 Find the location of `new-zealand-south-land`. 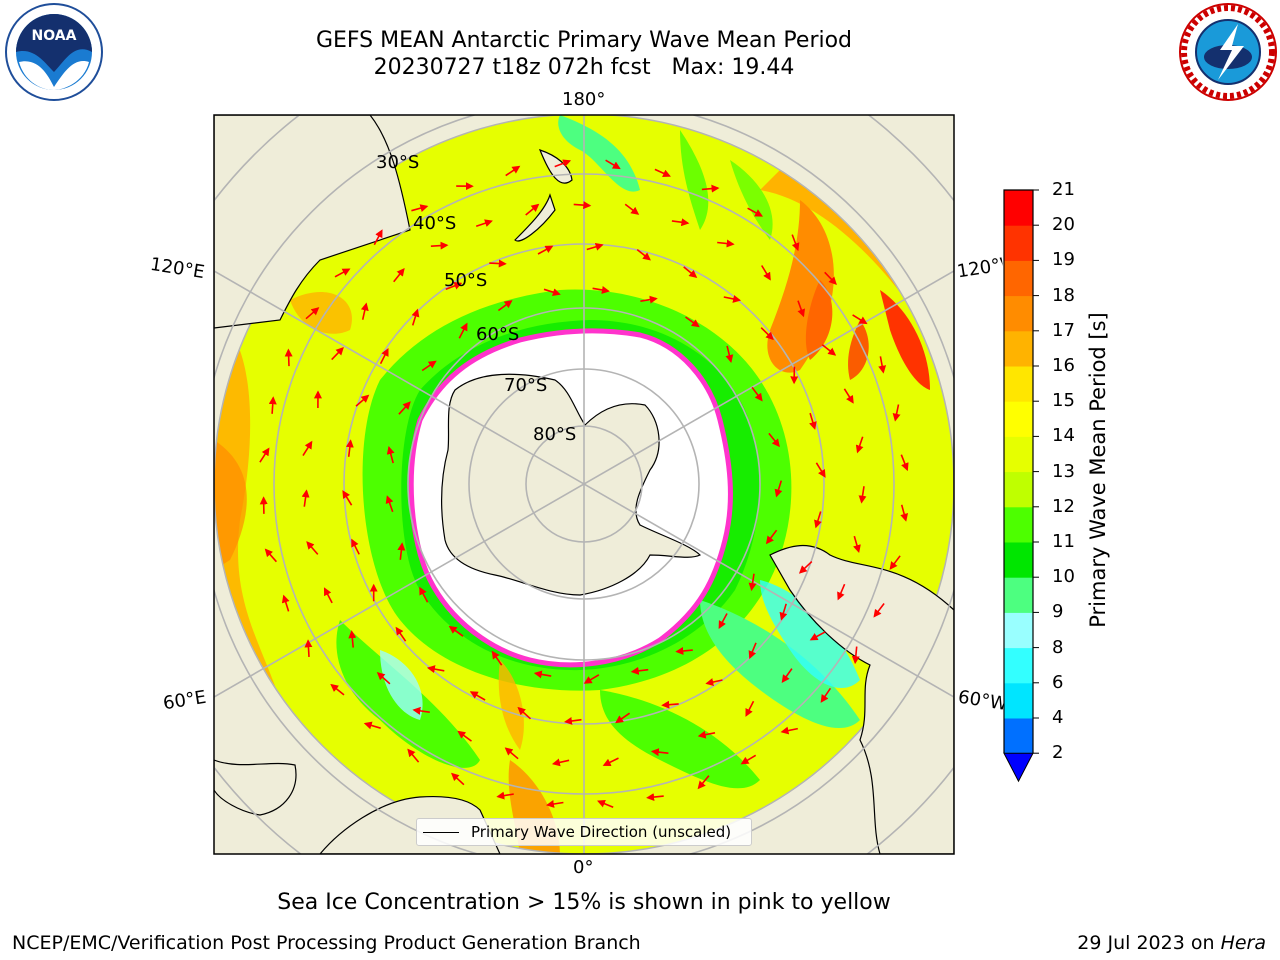

new-zealand-south-land is located at coordinates (535, 217).